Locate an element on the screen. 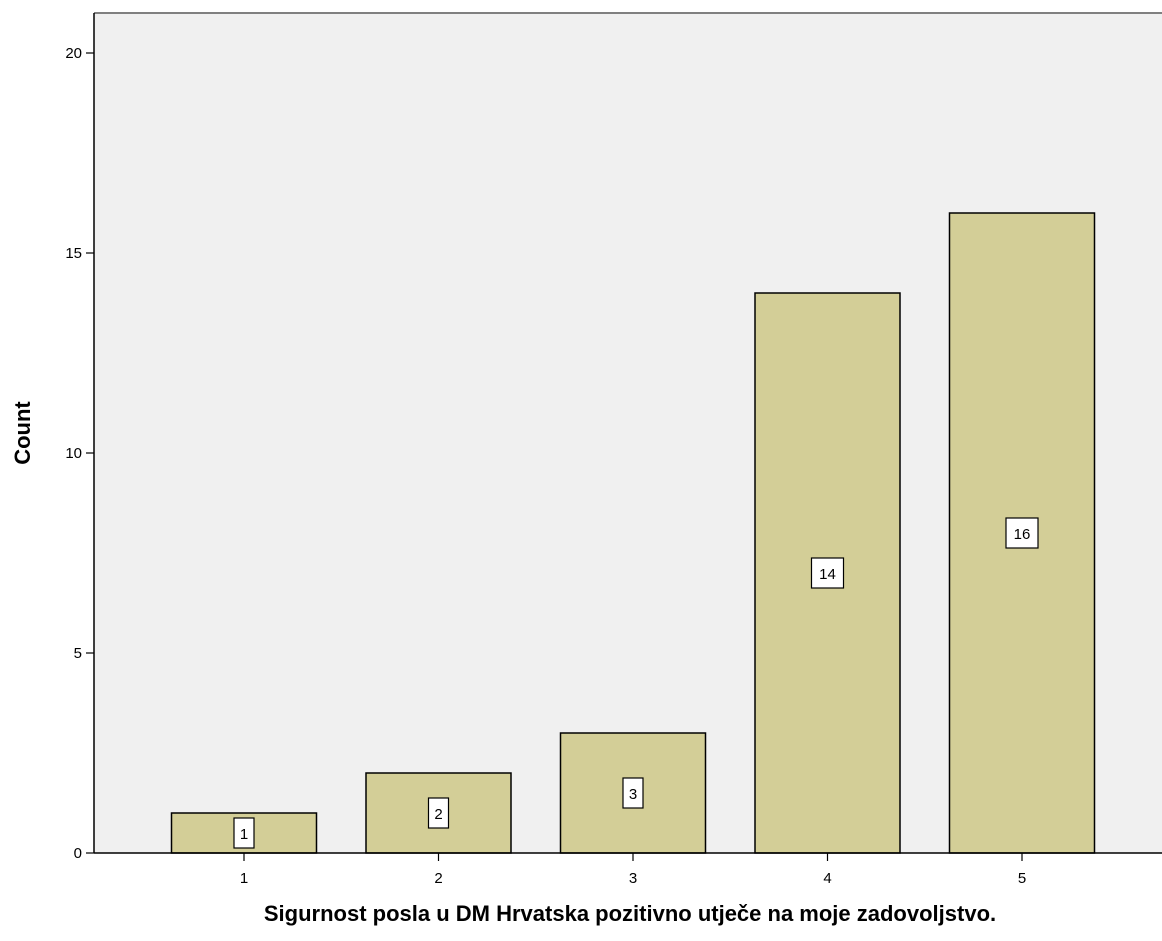 The image size is (1162, 941). x-tick-label: 5 is located at coordinates (1022, 878).